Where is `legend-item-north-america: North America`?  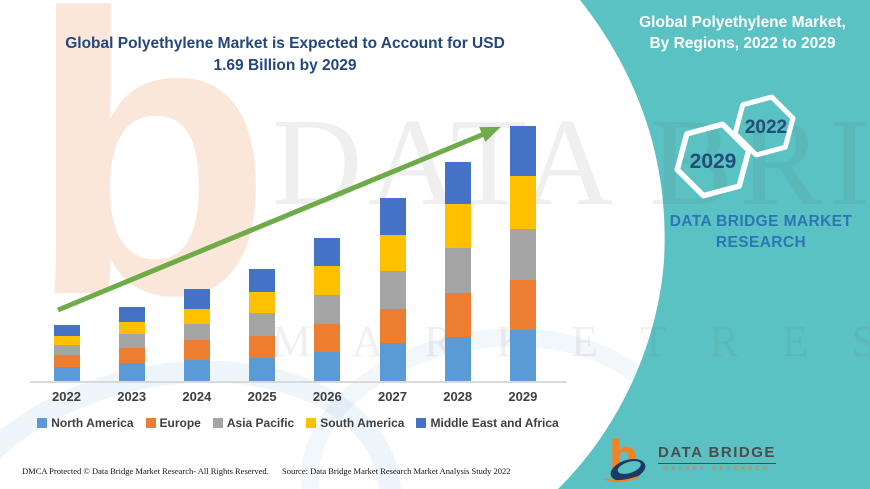
legend-item-north-america: North America is located at coordinates (85, 423).